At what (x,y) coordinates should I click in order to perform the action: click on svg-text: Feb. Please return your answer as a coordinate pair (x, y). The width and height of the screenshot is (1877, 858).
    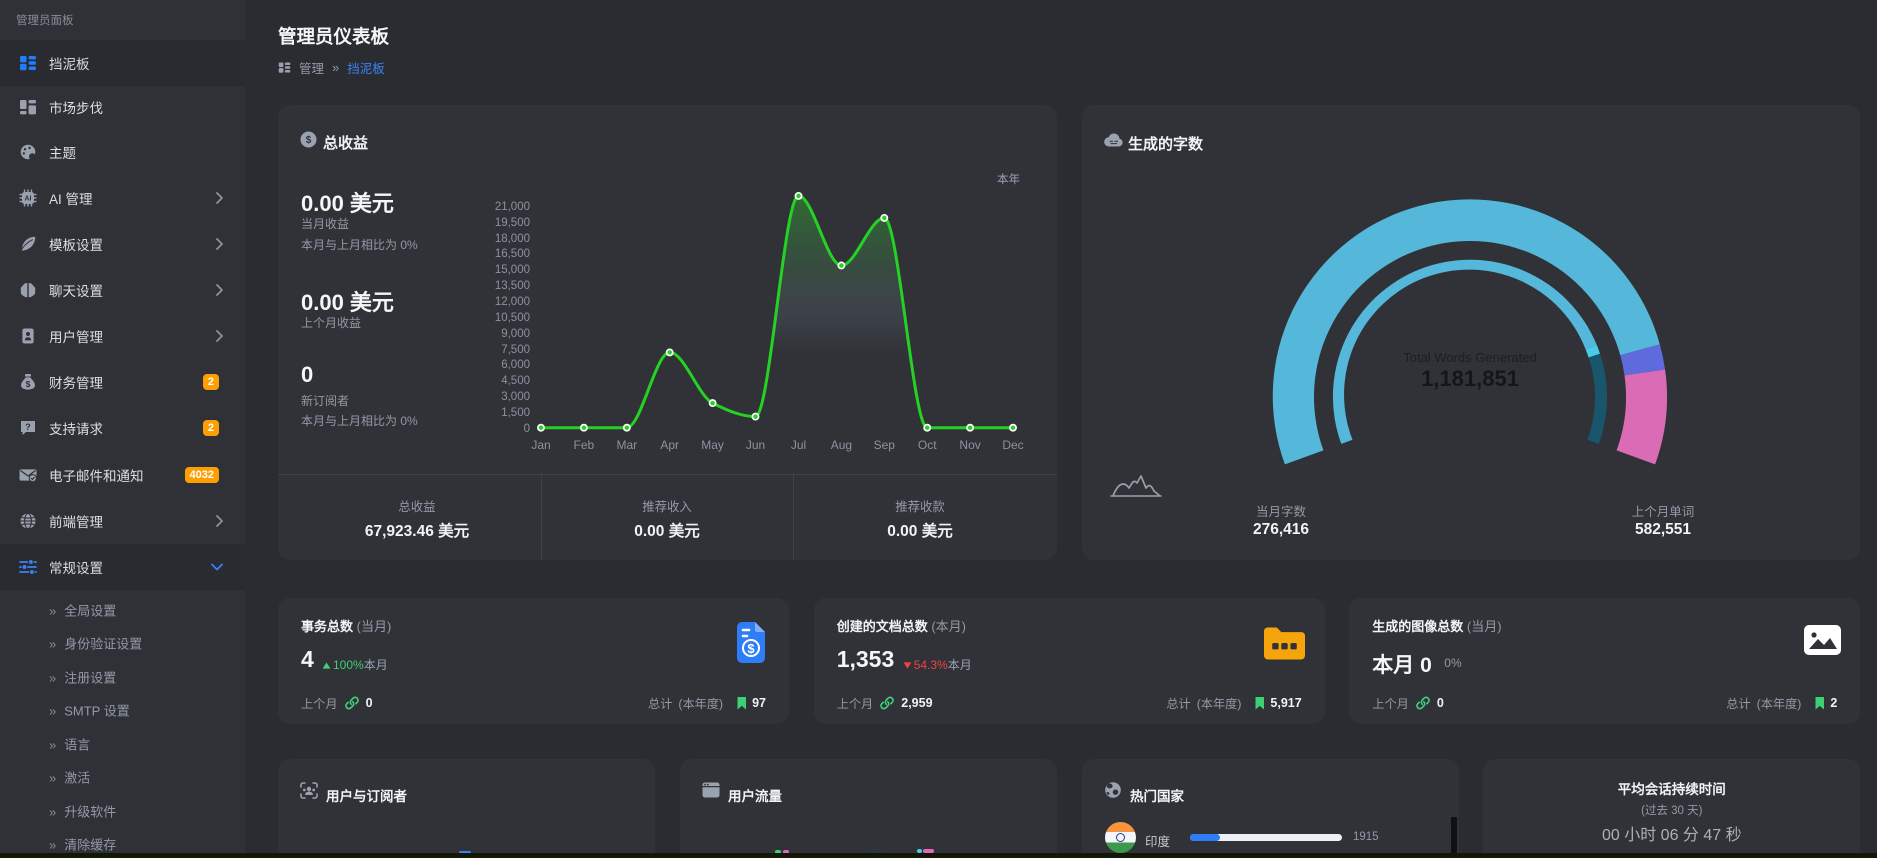
    Looking at the image, I should click on (584, 445).